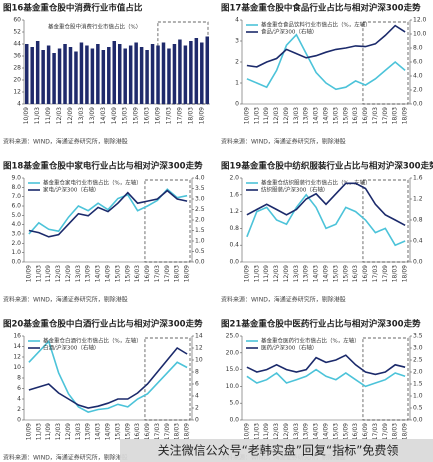 The height and width of the screenshot is (462, 433). I want to click on y2-tick-label: 3.0, so click(200, 199).